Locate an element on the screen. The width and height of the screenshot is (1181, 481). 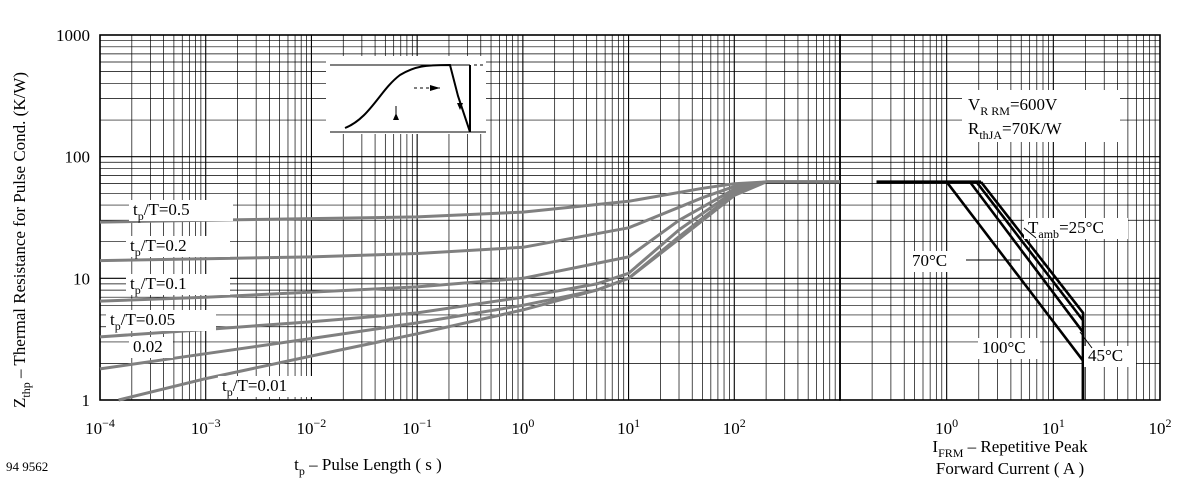
x-tick-left-3: 10⁻¹ is located at coordinates (417, 427).